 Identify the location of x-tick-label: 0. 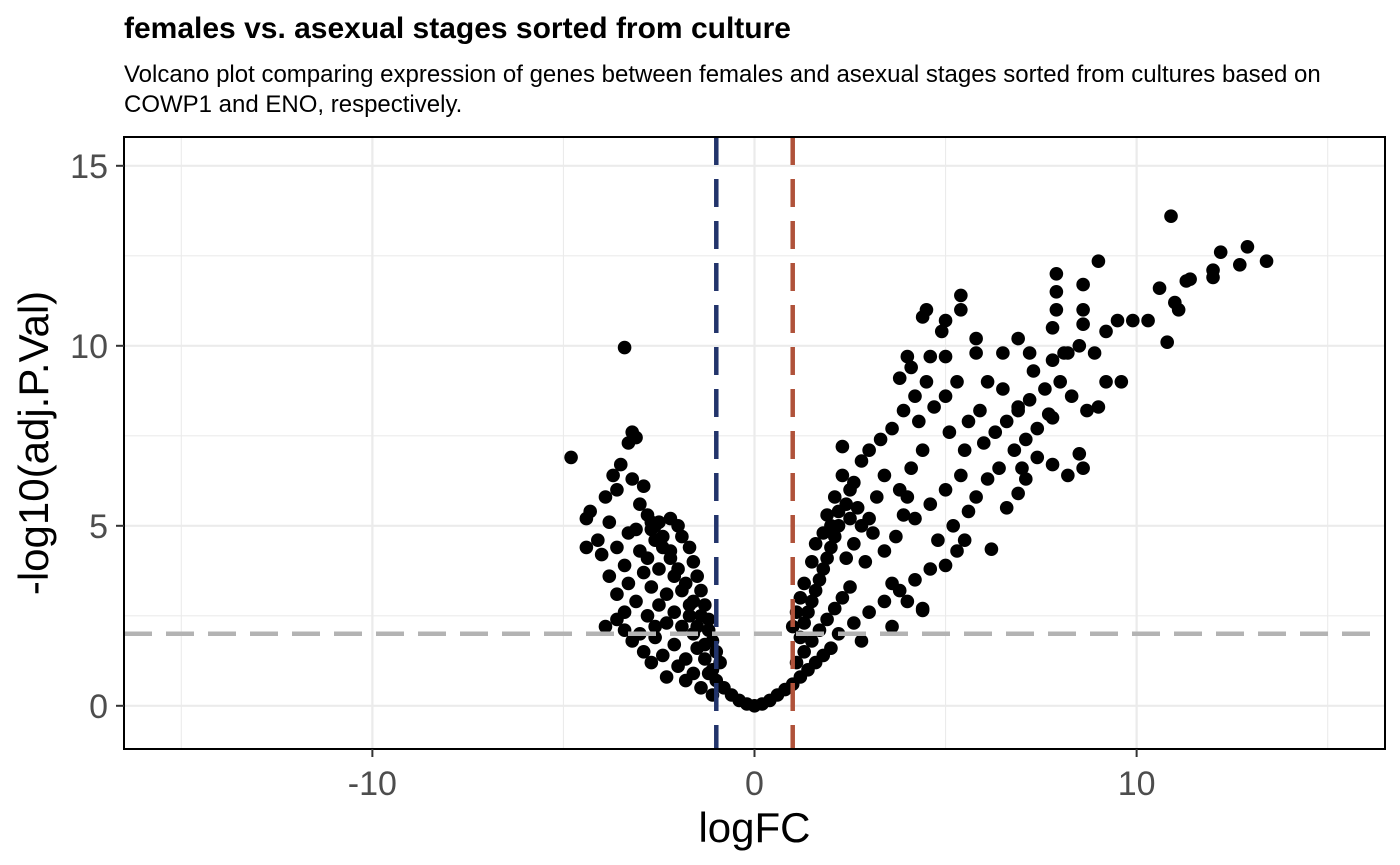
(754, 784).